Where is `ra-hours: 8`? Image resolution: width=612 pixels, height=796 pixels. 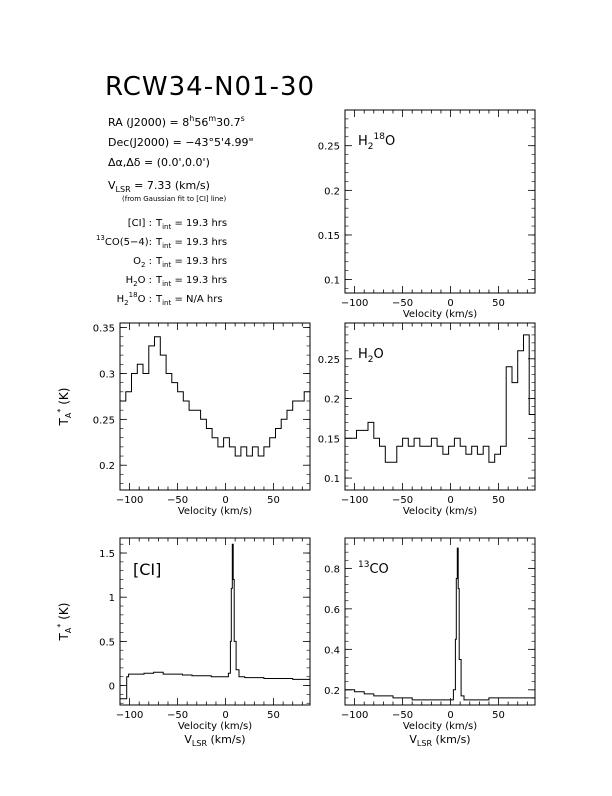
ra-hours: 8 is located at coordinates (185, 122).